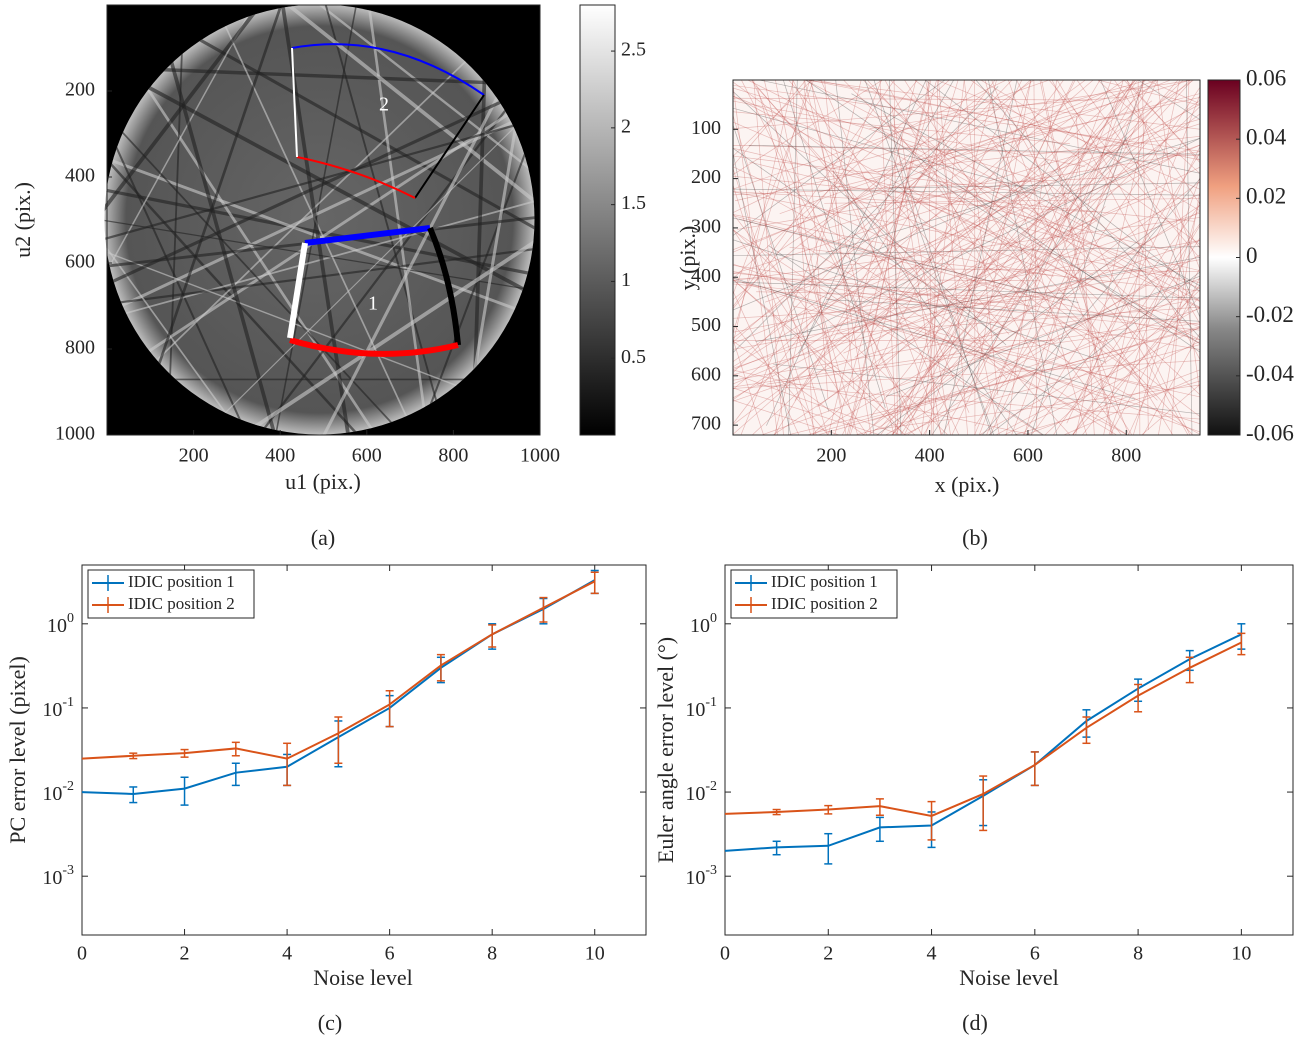 This screenshot has height=1048, width=1308. I want to click on pattern-disk, so click(319, 219).